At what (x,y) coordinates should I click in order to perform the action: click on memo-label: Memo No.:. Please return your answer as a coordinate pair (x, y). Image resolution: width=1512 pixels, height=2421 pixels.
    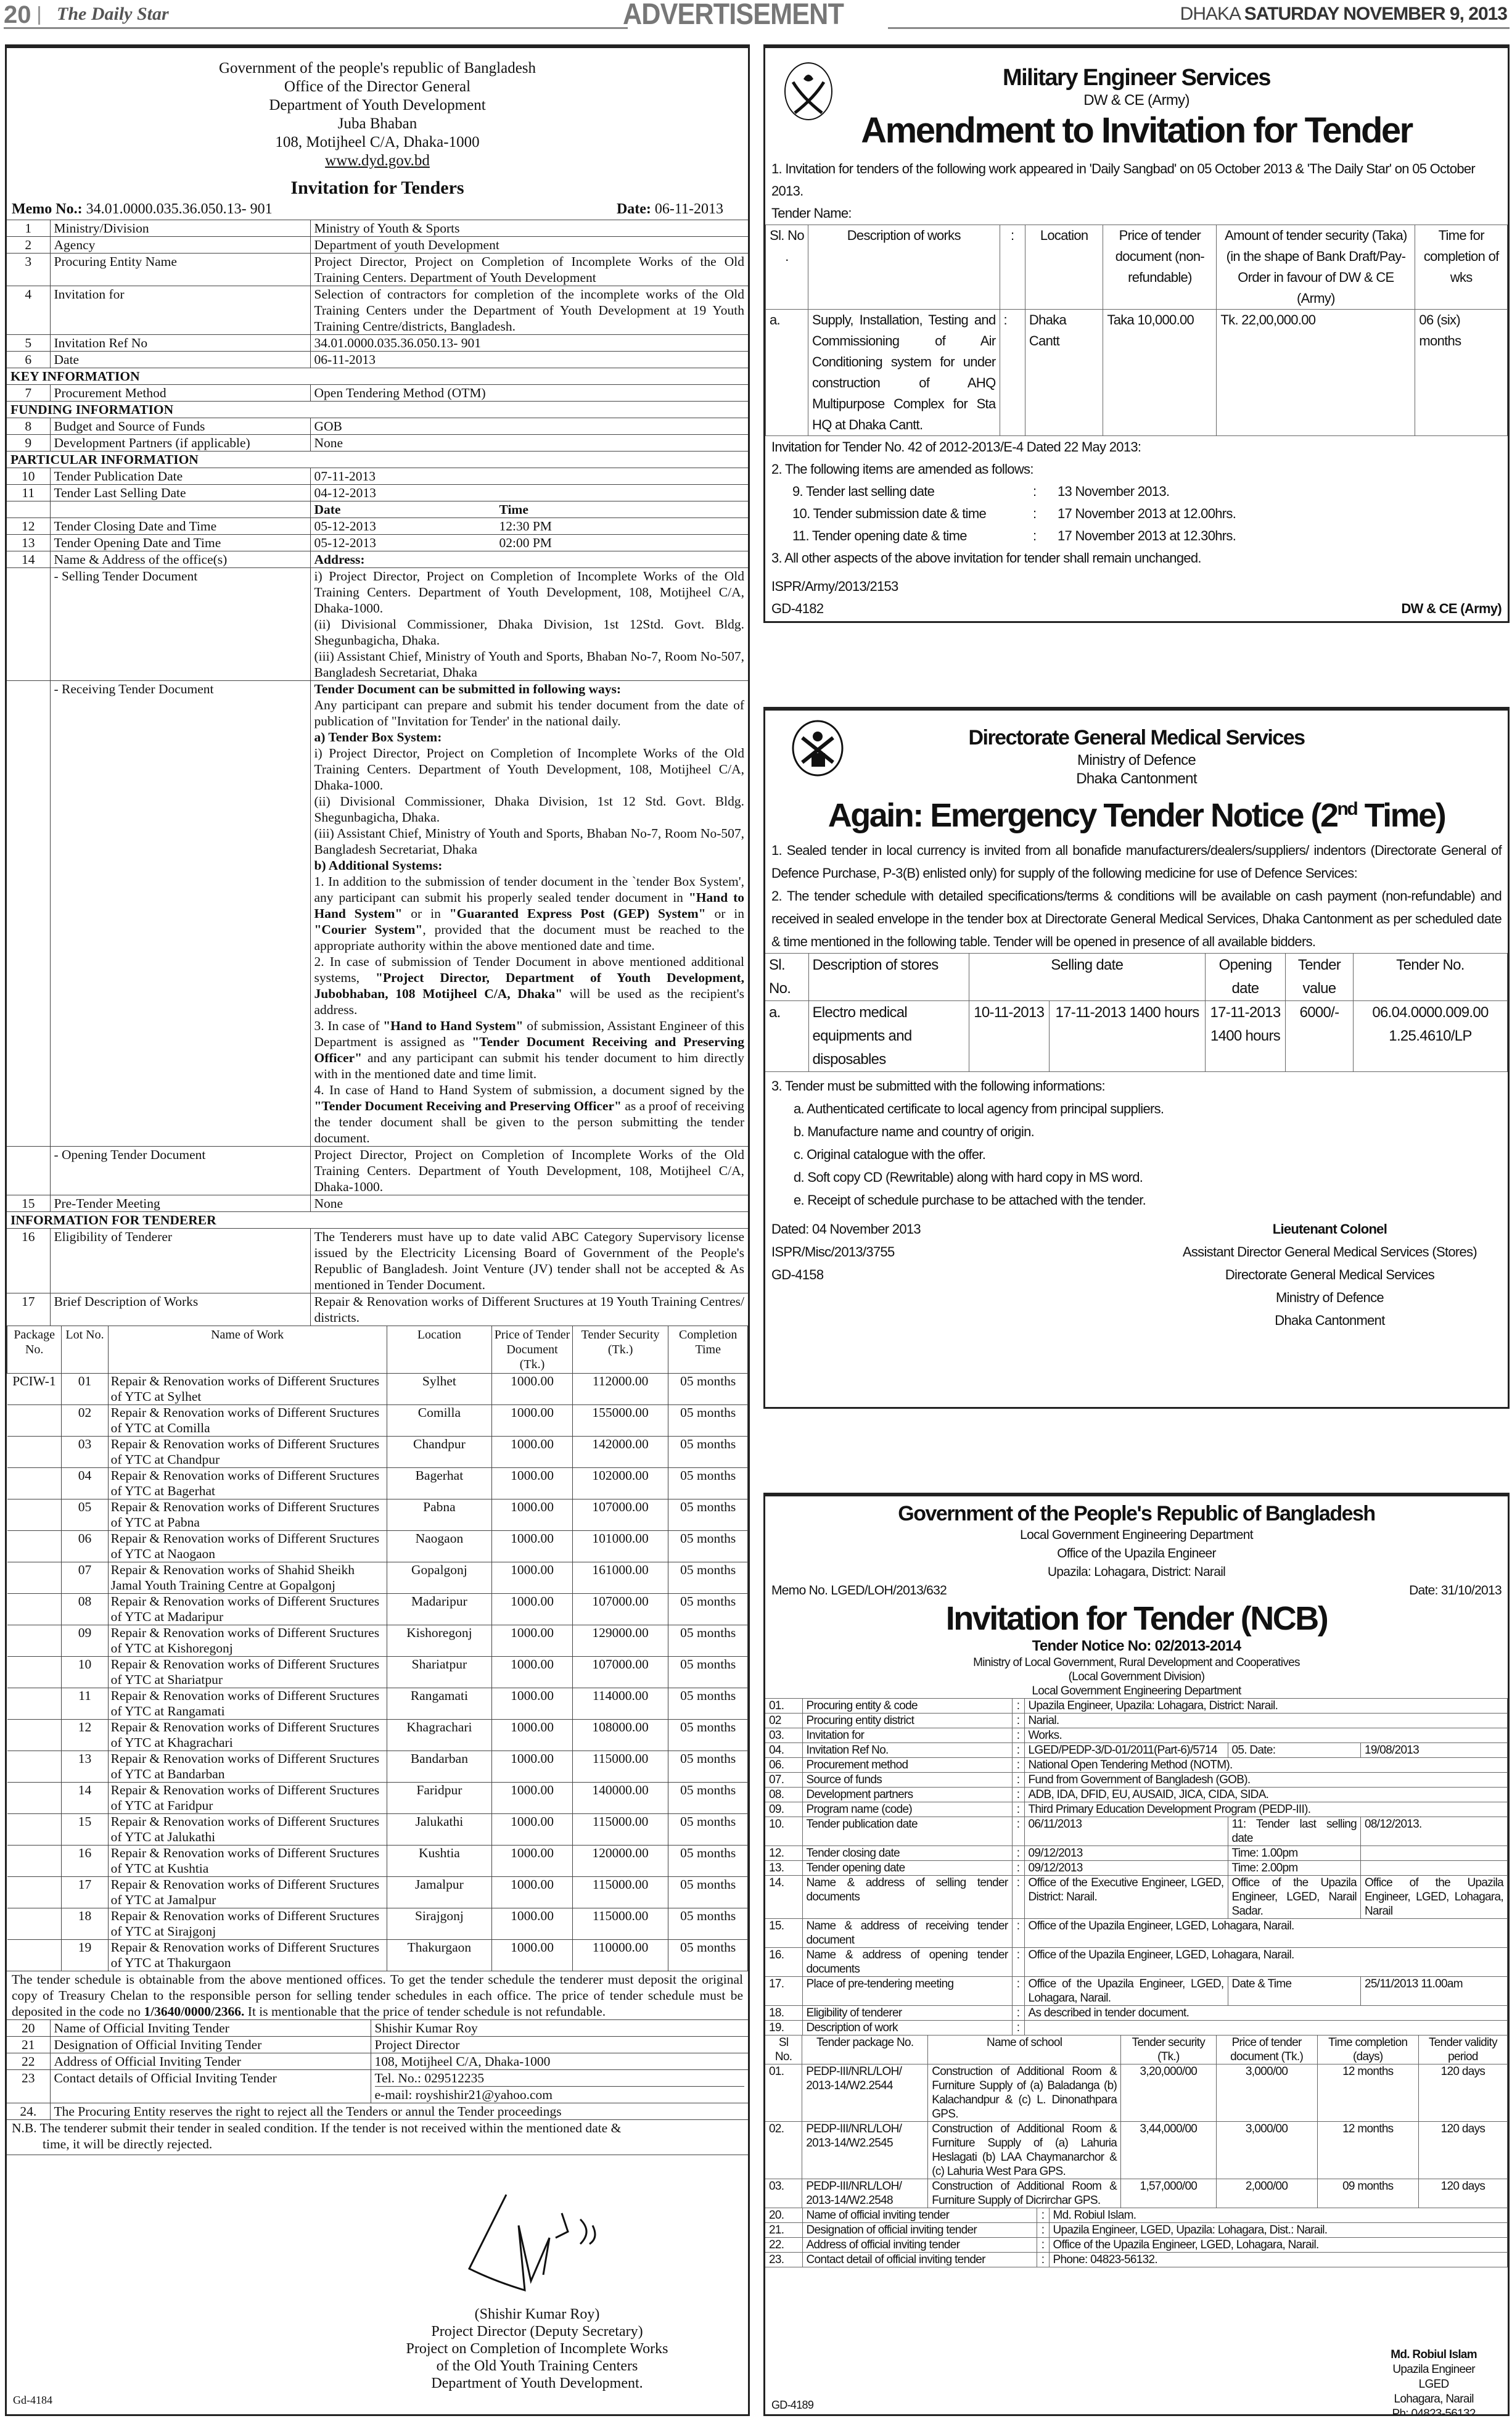
    Looking at the image, I should click on (47, 209).